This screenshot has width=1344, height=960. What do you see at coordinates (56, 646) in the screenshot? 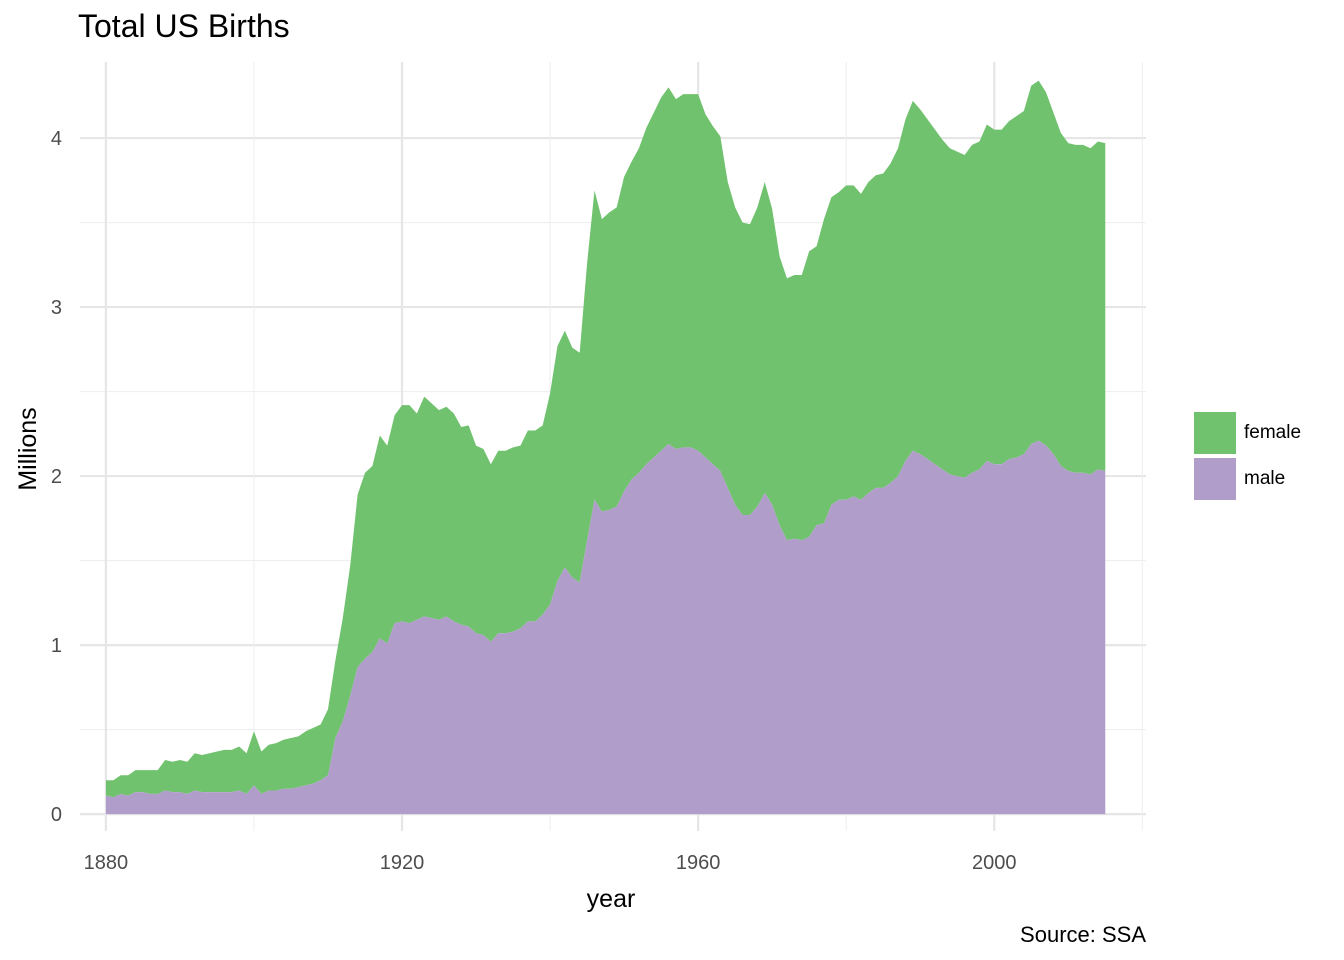
I see `y-tick-label: 1` at bounding box center [56, 646].